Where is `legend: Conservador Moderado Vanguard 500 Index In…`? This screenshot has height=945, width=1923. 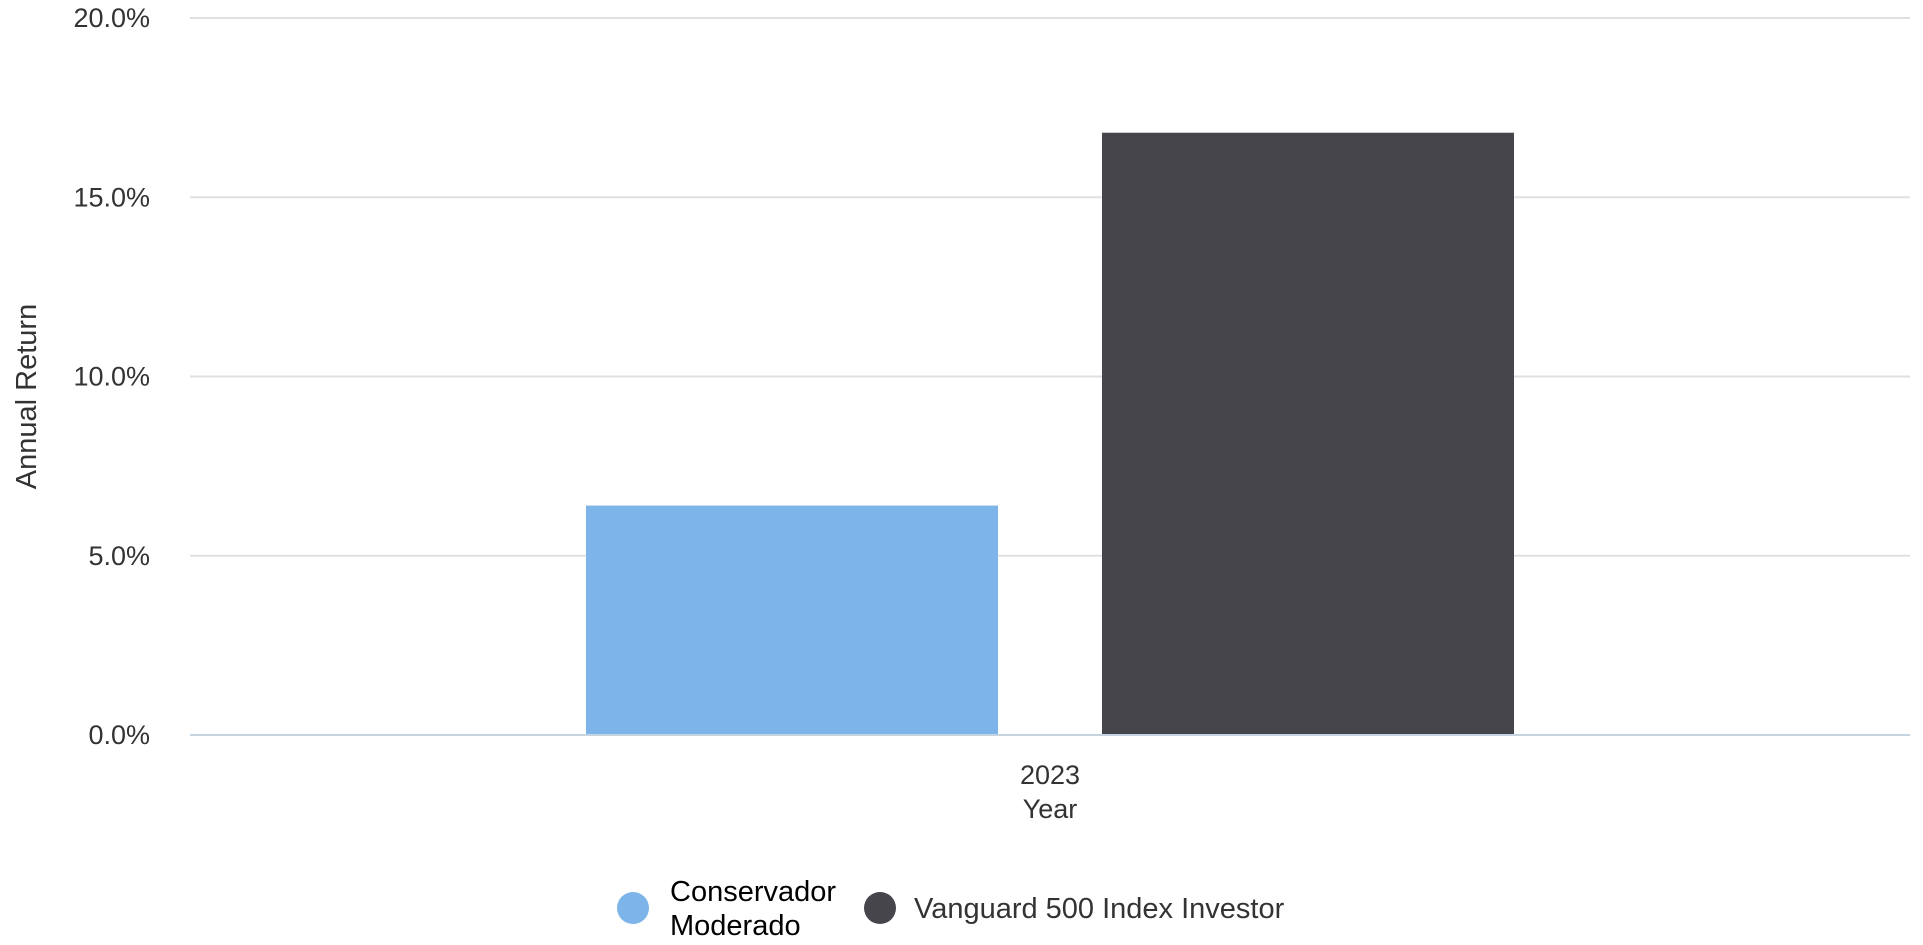 legend: Conservador Moderado Vanguard 500 Index In… is located at coordinates (951, 909).